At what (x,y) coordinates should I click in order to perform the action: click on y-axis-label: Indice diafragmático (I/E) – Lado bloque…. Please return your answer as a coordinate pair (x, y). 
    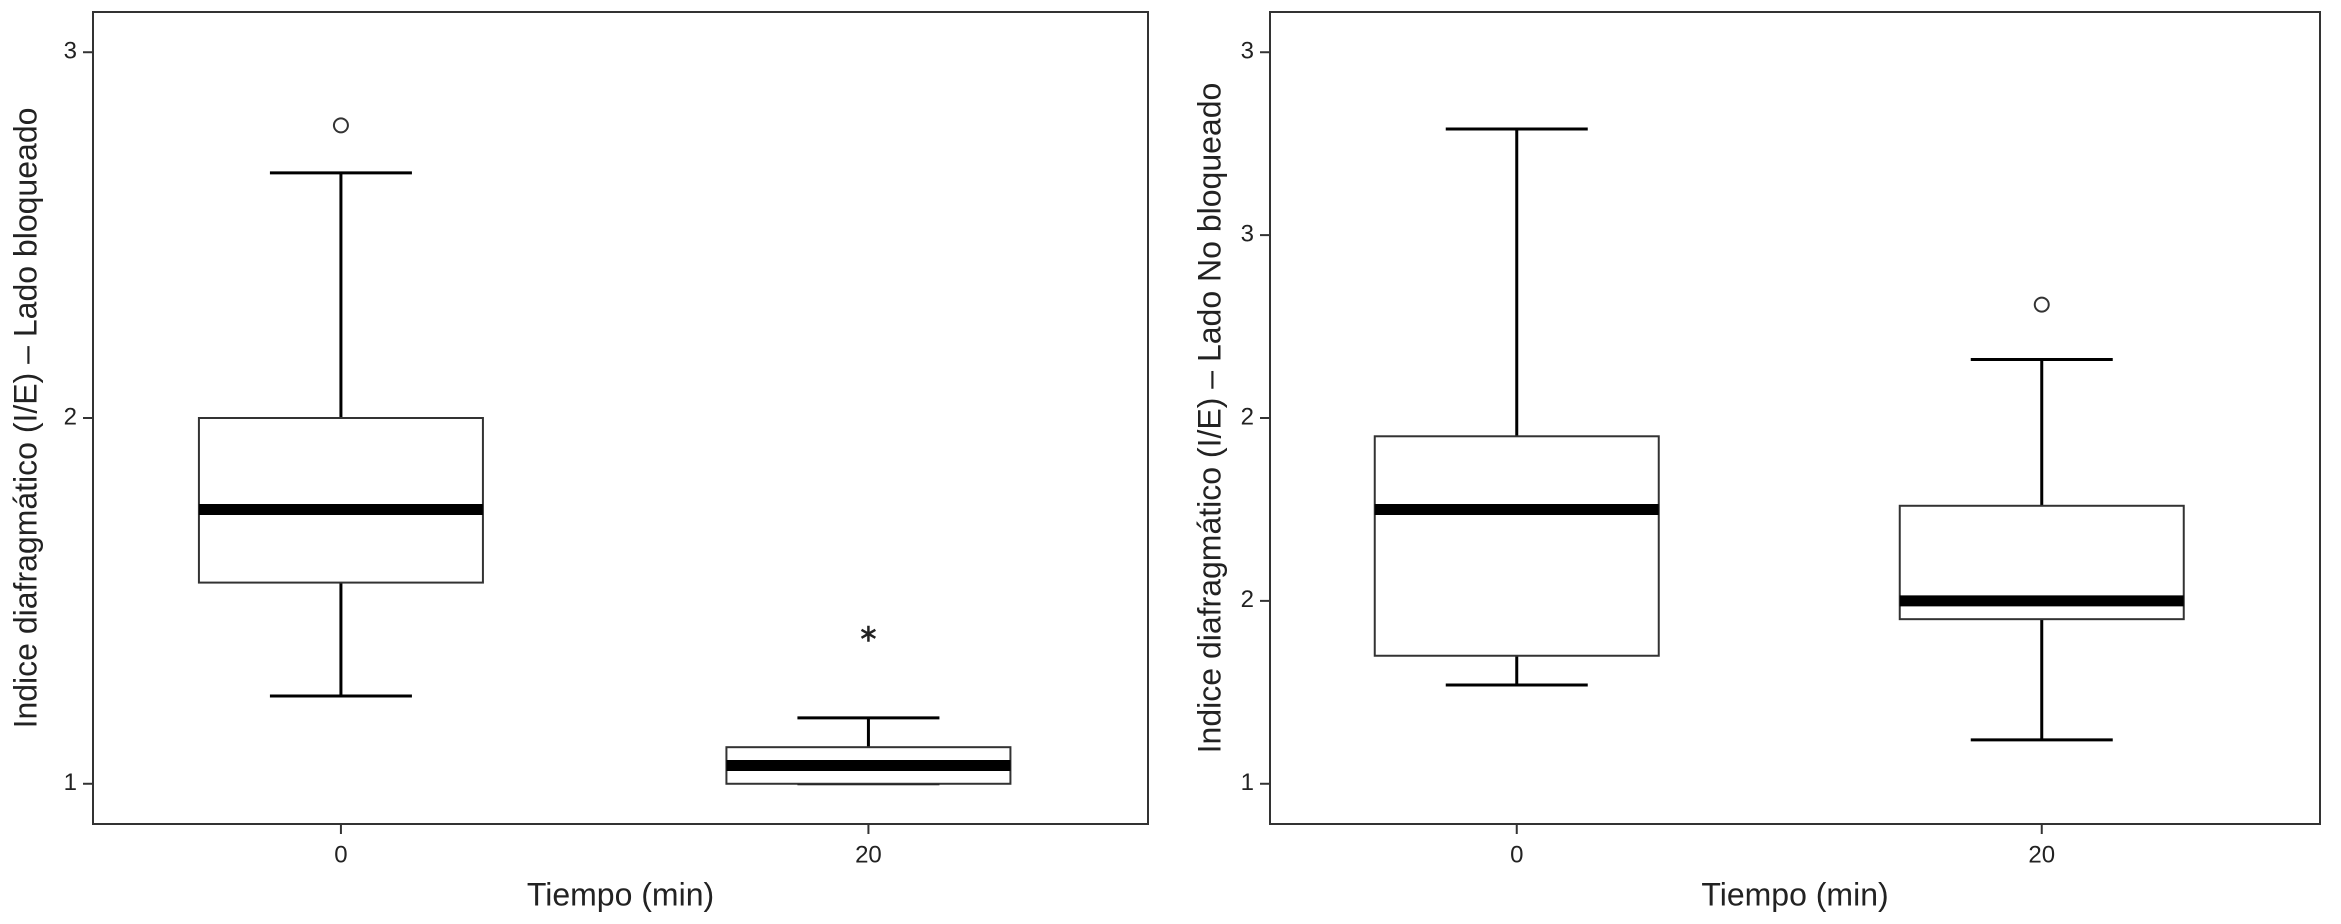
    Looking at the image, I should click on (25, 418).